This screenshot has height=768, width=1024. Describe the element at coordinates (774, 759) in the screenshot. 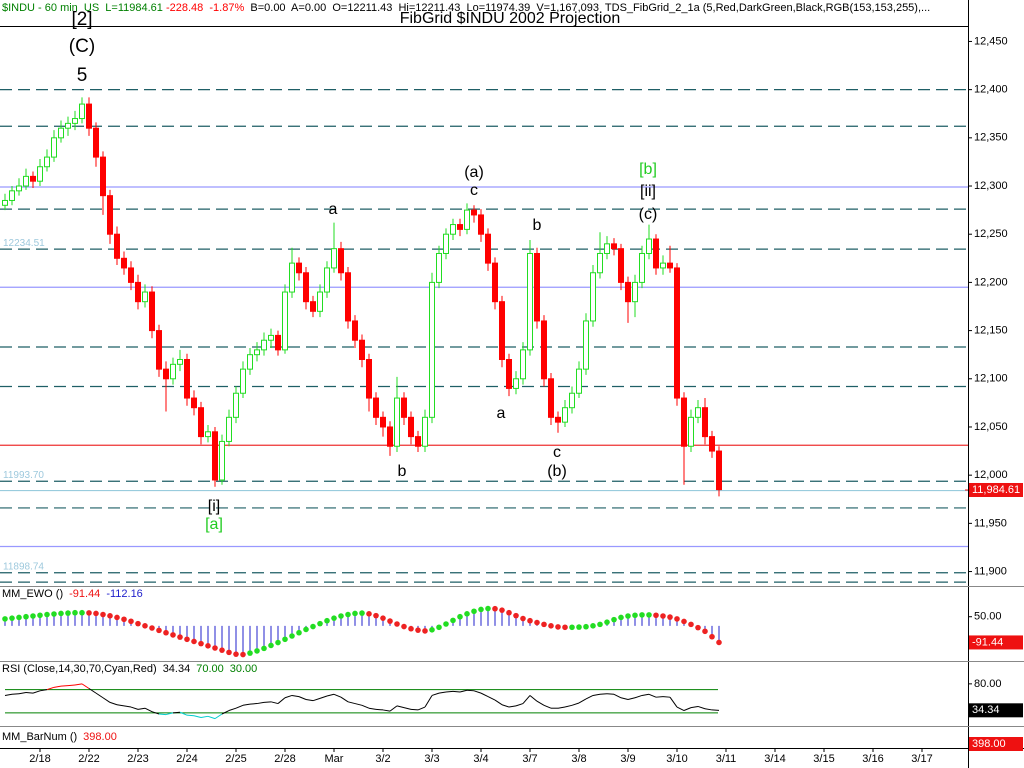

I see `x-tick-label: 3/14` at that location.